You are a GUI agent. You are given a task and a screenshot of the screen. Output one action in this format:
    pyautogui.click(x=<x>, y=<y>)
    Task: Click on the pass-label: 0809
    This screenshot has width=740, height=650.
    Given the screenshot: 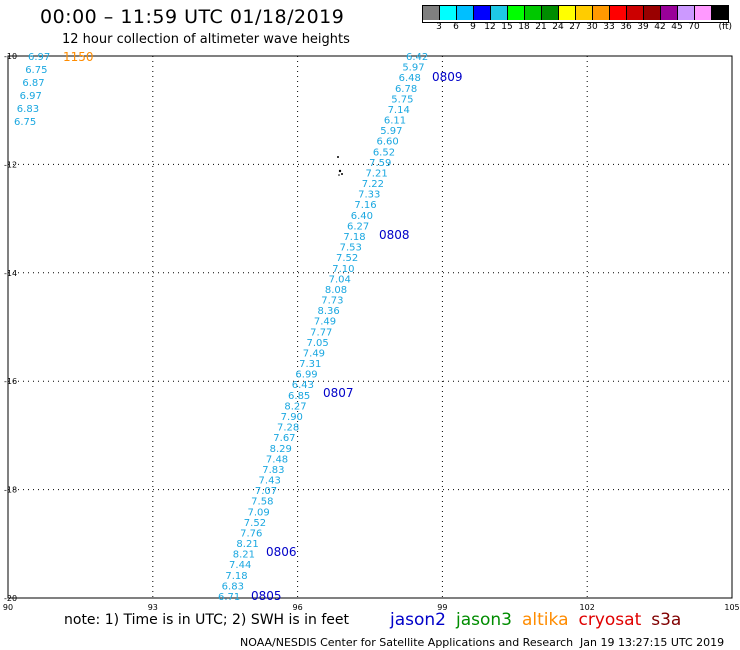 What is the action you would take?
    pyautogui.click(x=447, y=77)
    